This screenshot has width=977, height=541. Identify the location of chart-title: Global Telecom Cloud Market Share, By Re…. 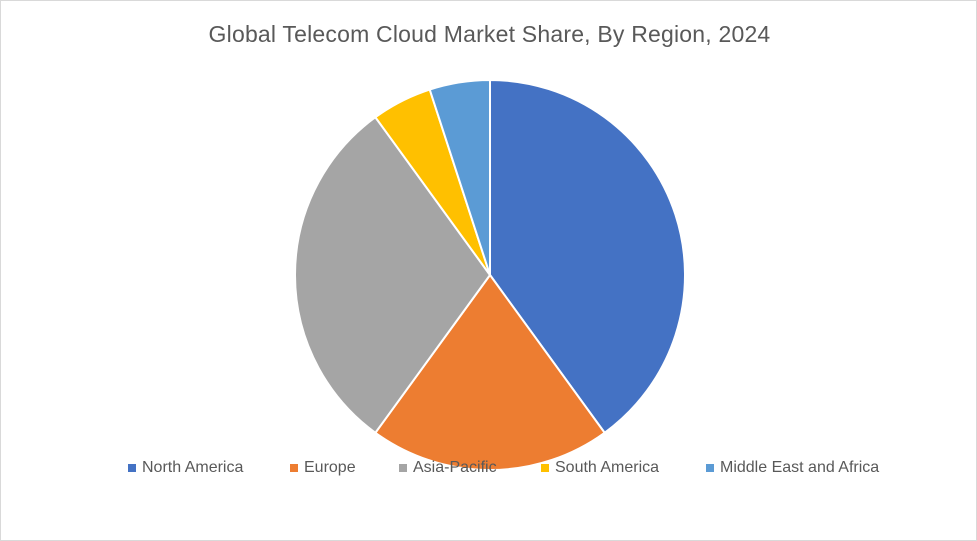
(489, 34).